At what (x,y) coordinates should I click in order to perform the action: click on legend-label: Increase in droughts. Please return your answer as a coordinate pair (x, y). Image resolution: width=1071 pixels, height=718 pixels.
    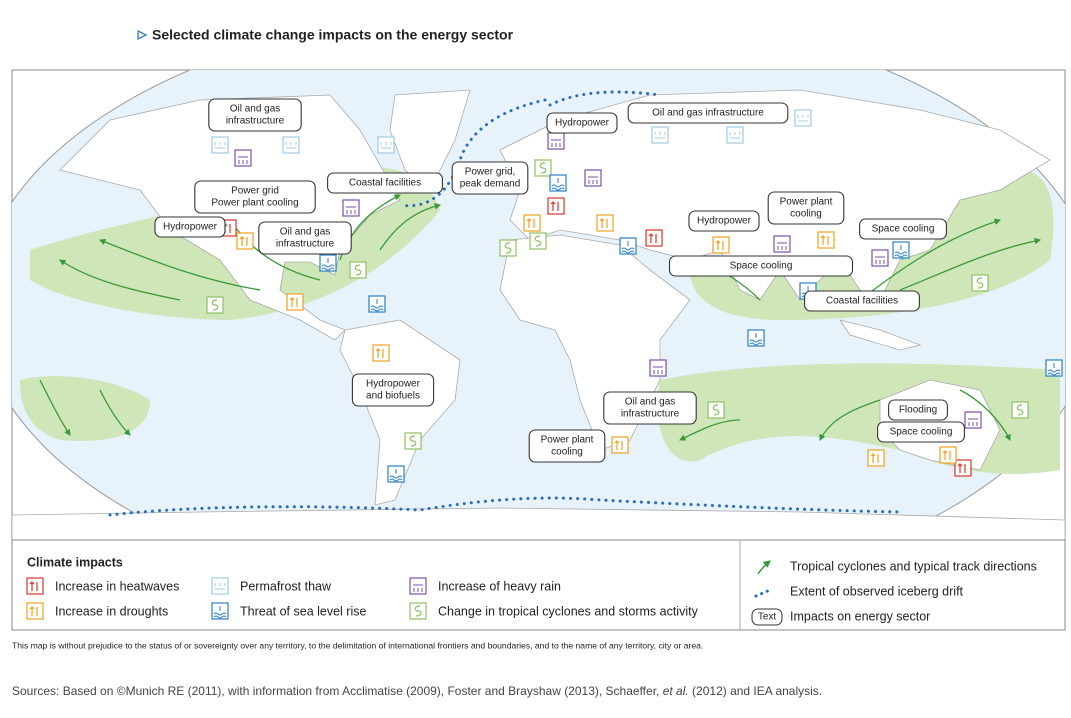
    Looking at the image, I should click on (111, 611).